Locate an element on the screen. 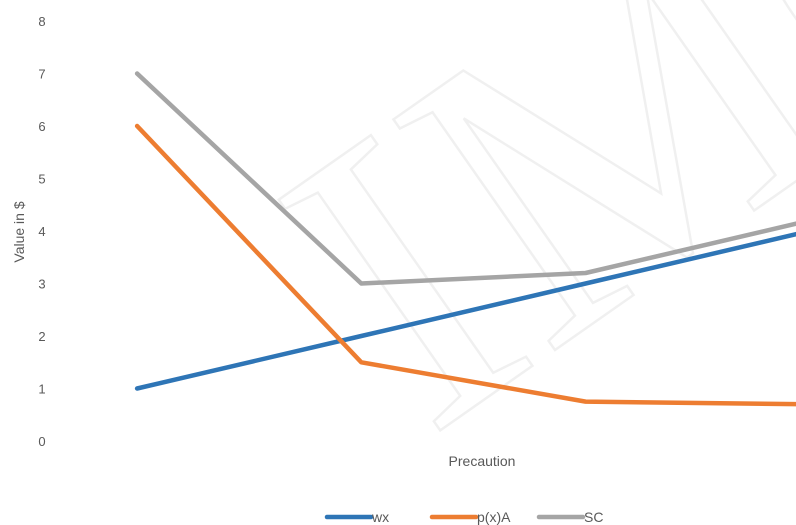 This screenshot has height=525, width=796. y-axis-label: Value in $ is located at coordinates (19, 231).